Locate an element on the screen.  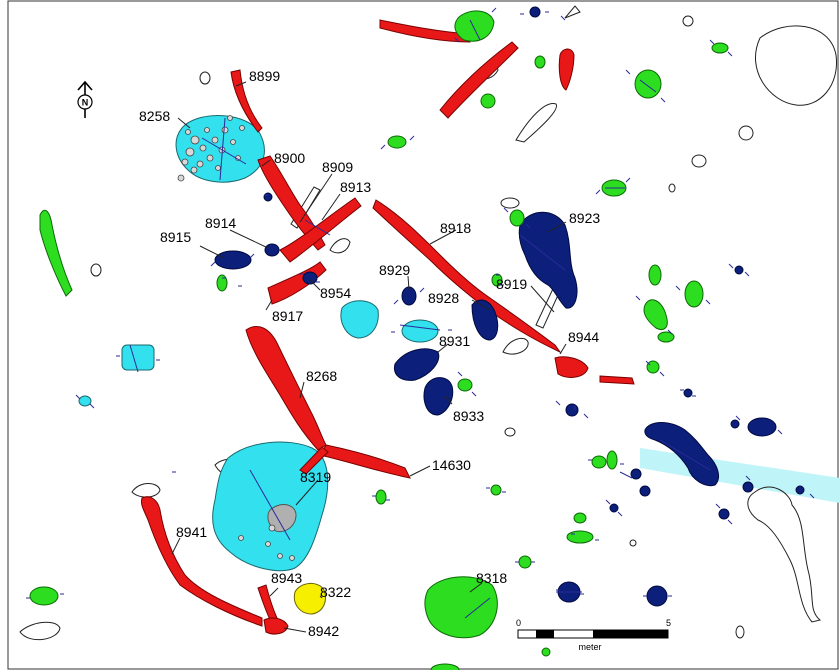
feature-label-8909: 8909 is located at coordinates (337, 167).